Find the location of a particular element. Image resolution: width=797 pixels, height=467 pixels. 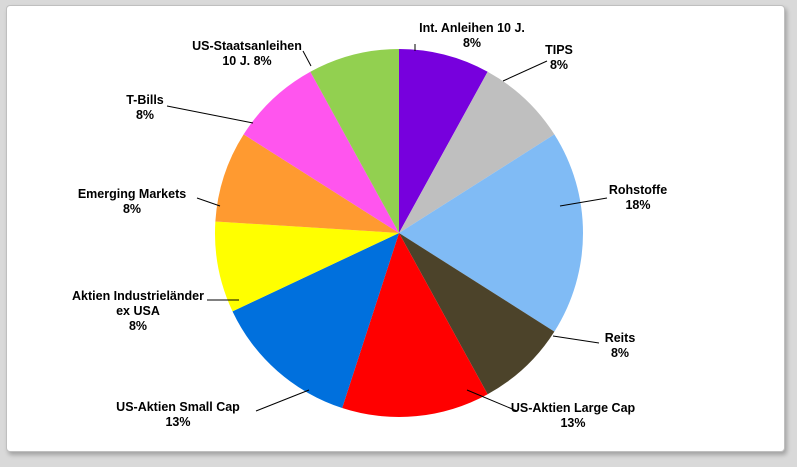

slice-label-line: US-Aktien Small Cap is located at coordinates (178, 407).